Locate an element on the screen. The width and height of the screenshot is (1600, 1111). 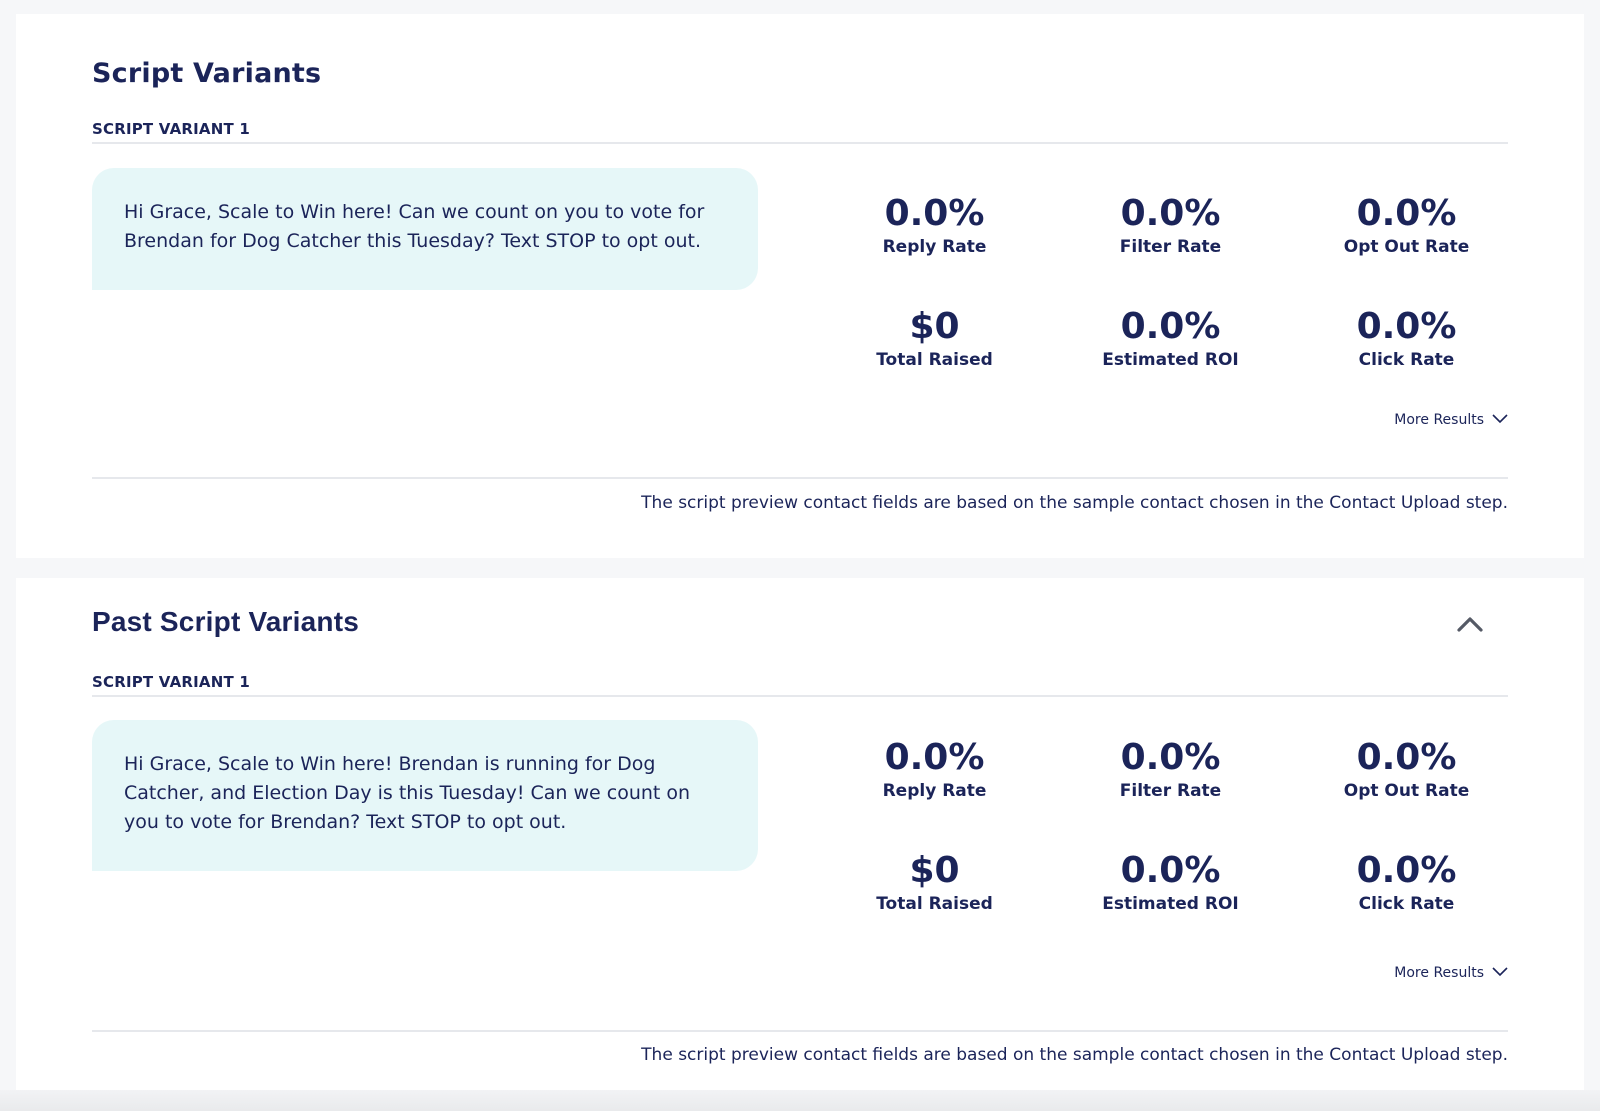
section-title: Past Script Variants is located at coordinates (226, 621).